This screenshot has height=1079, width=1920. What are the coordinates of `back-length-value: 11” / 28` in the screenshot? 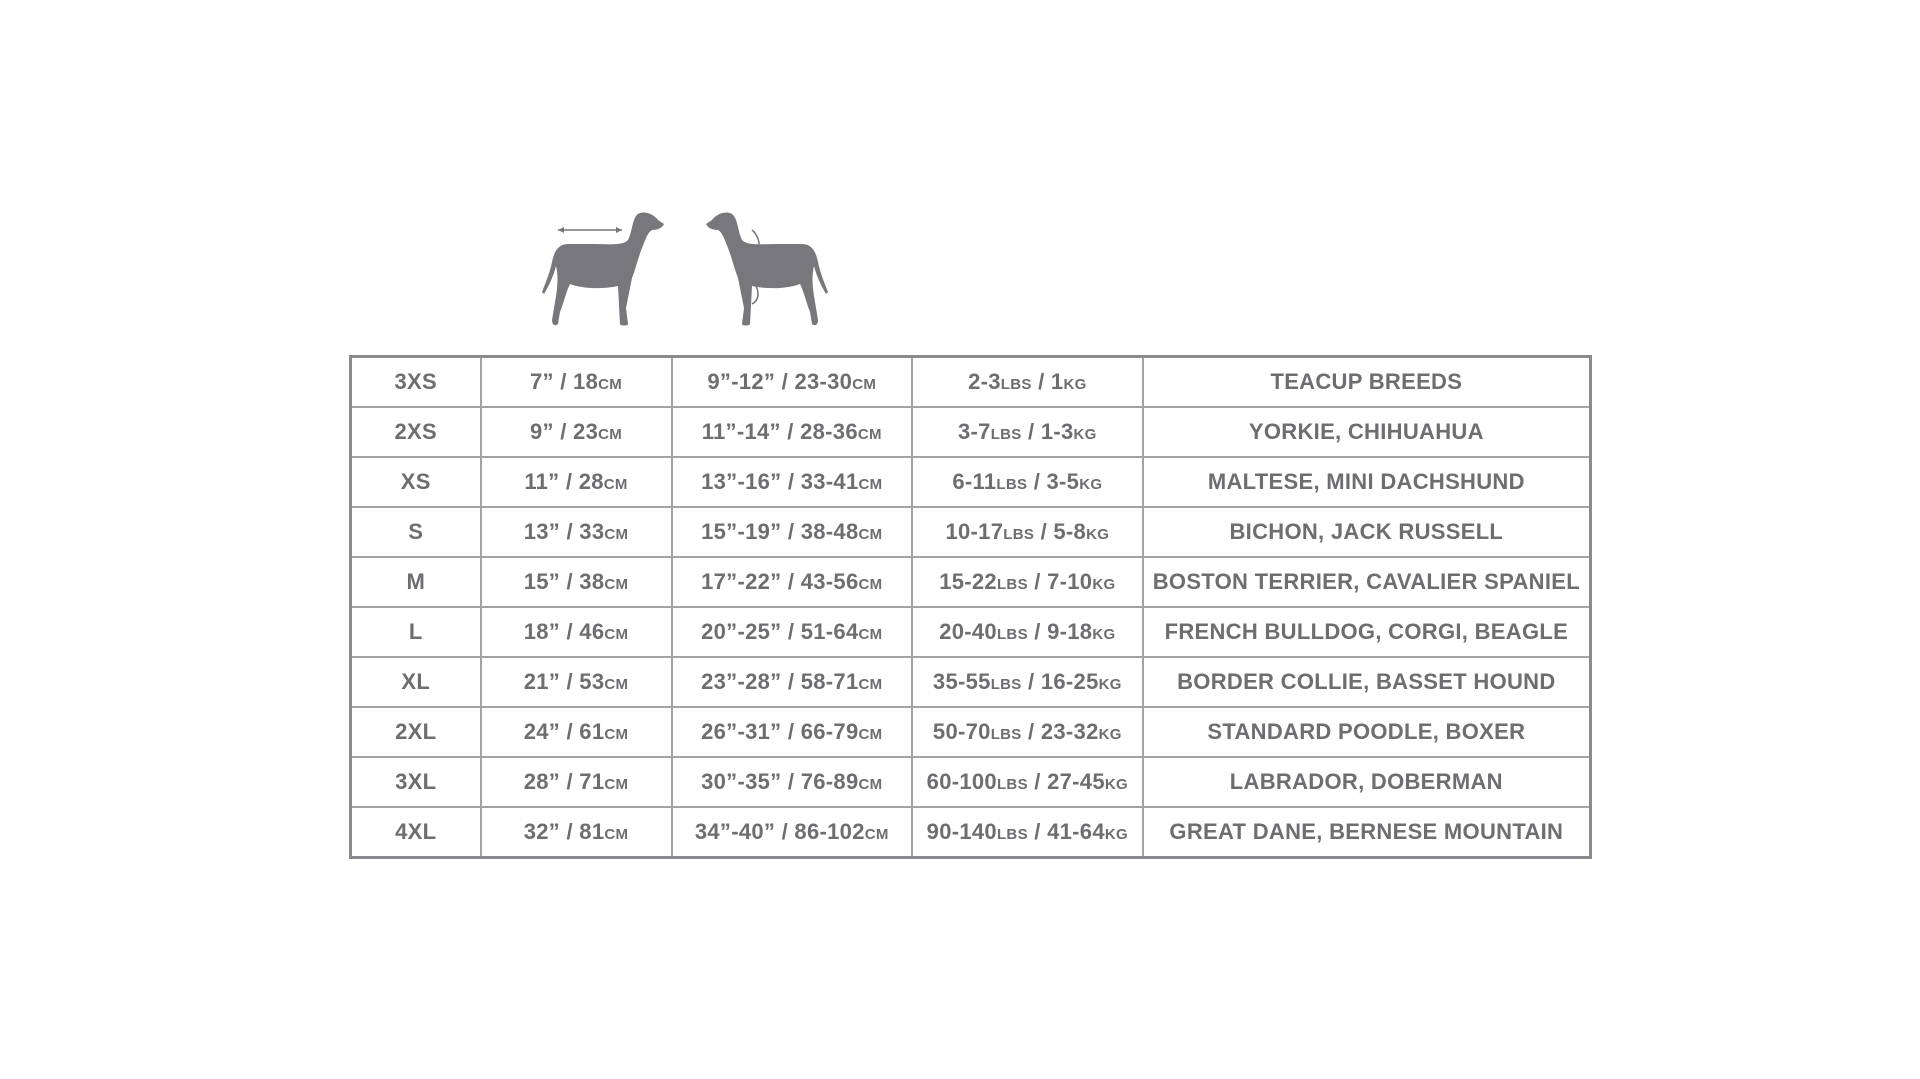 It's located at (564, 481).